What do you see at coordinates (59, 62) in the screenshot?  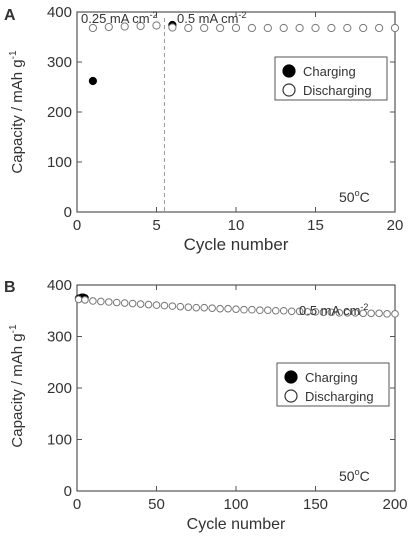 I see `panel-a-y-tick-label: 300` at bounding box center [59, 62].